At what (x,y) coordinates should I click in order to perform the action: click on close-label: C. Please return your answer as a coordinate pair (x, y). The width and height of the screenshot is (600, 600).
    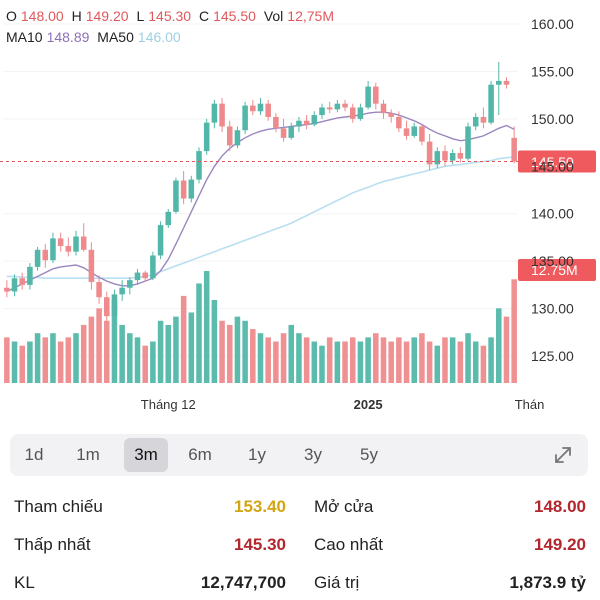
    Looking at the image, I should click on (204, 16).